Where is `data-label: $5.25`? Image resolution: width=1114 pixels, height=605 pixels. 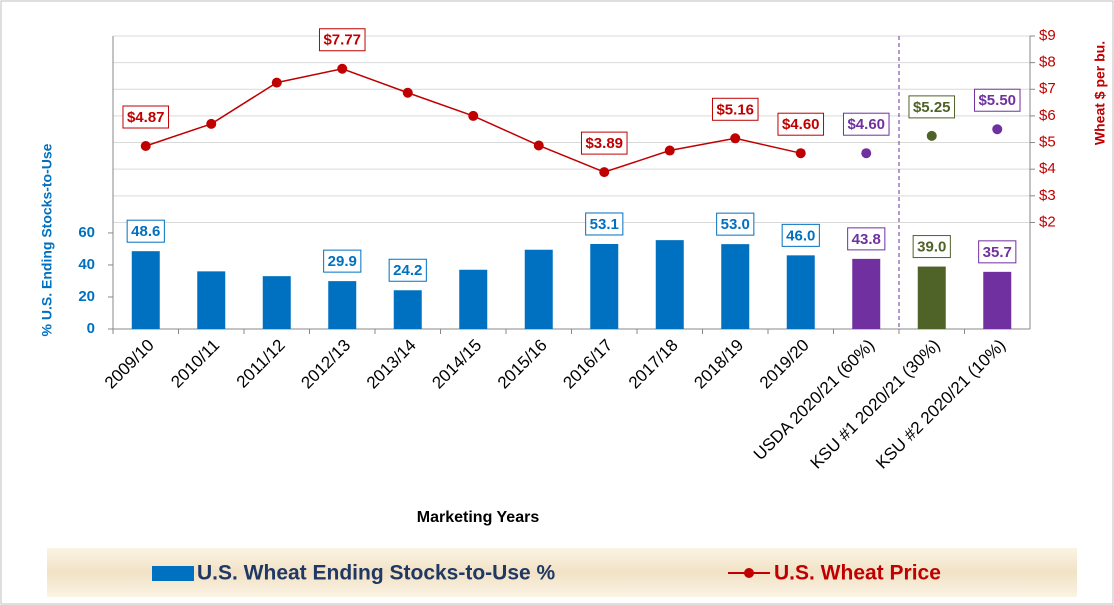 data-label: $5.25 is located at coordinates (932, 107).